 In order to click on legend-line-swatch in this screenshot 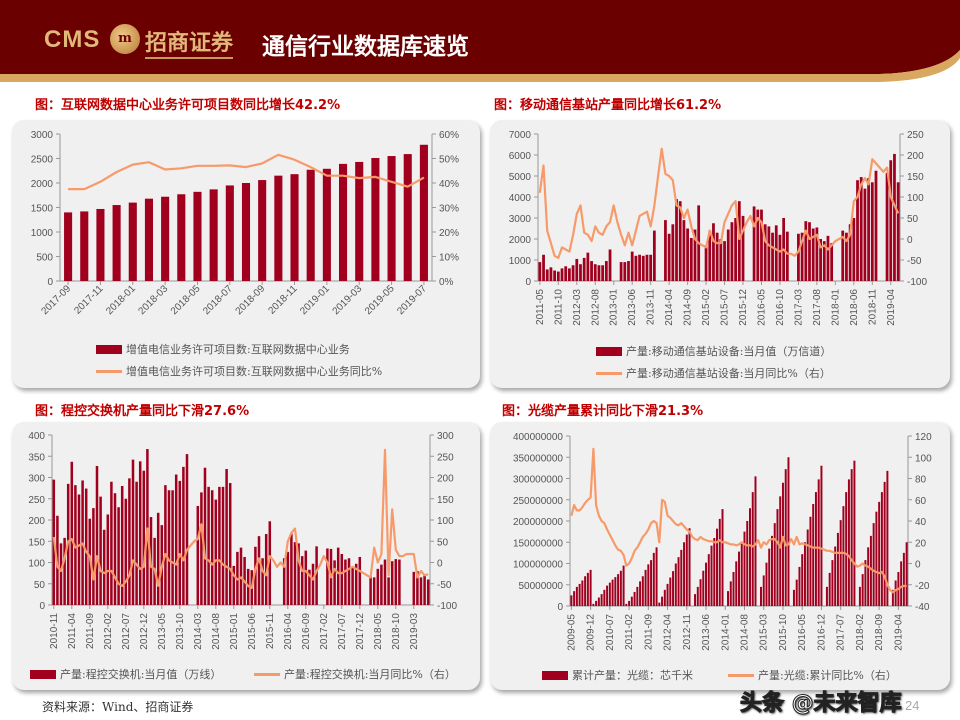, I will do `click(267, 674)`.